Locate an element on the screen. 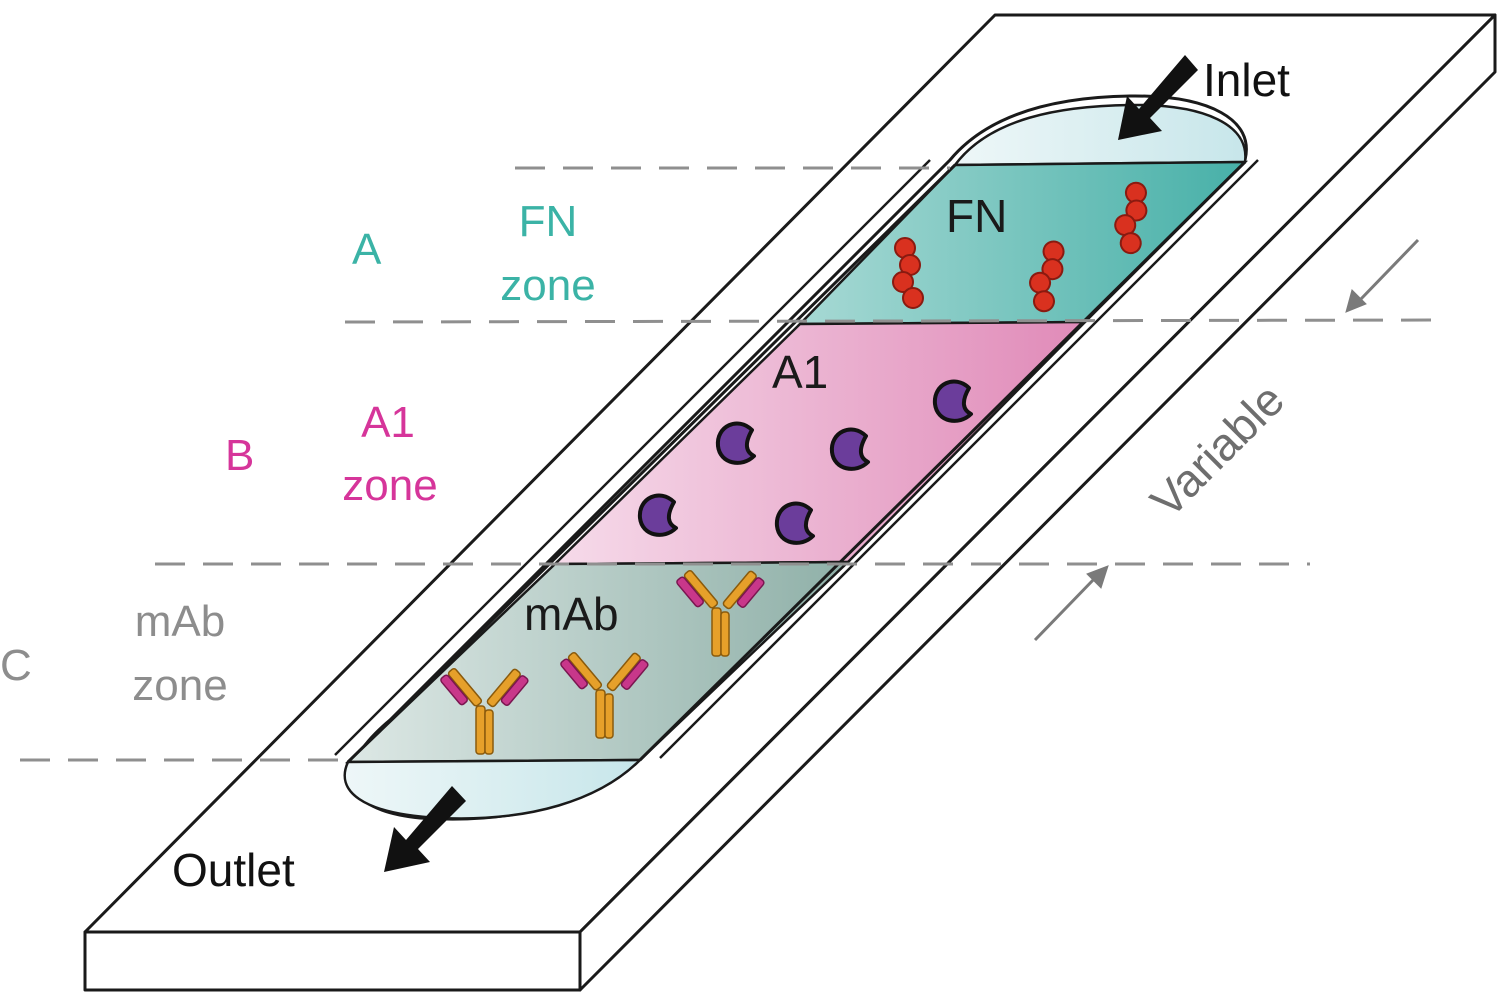 The image size is (1510, 1007). outlet-chamber is located at coordinates (493, 789).